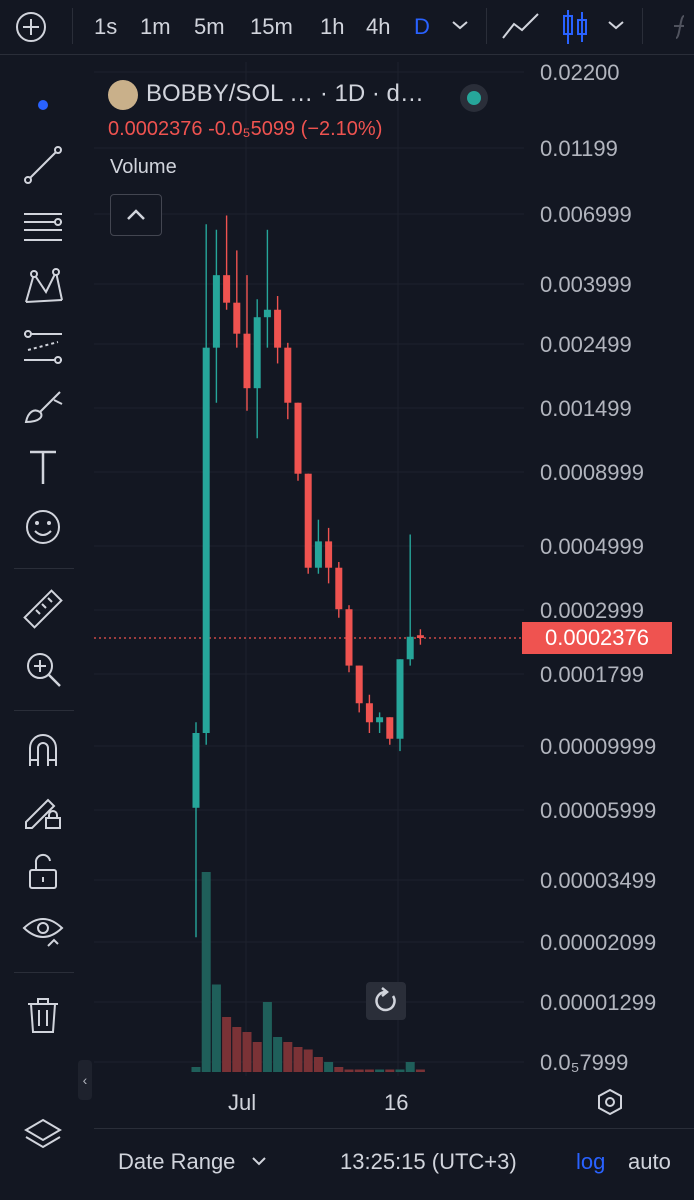 The height and width of the screenshot is (1200, 694). I want to click on line-chart-icon, so click(521, 27).